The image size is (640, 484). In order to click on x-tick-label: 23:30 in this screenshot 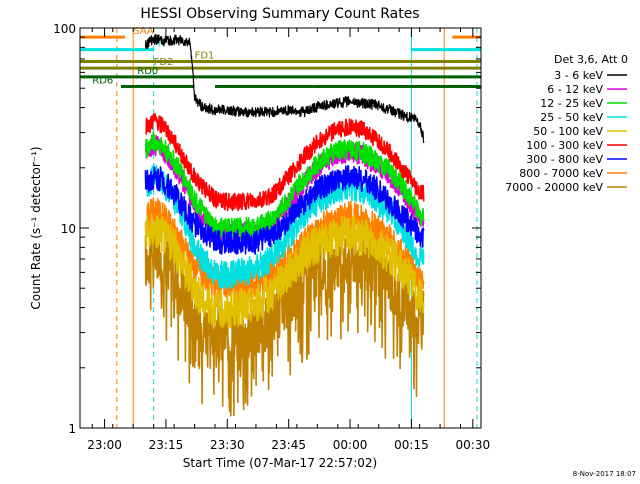, I will do `click(227, 445)`.